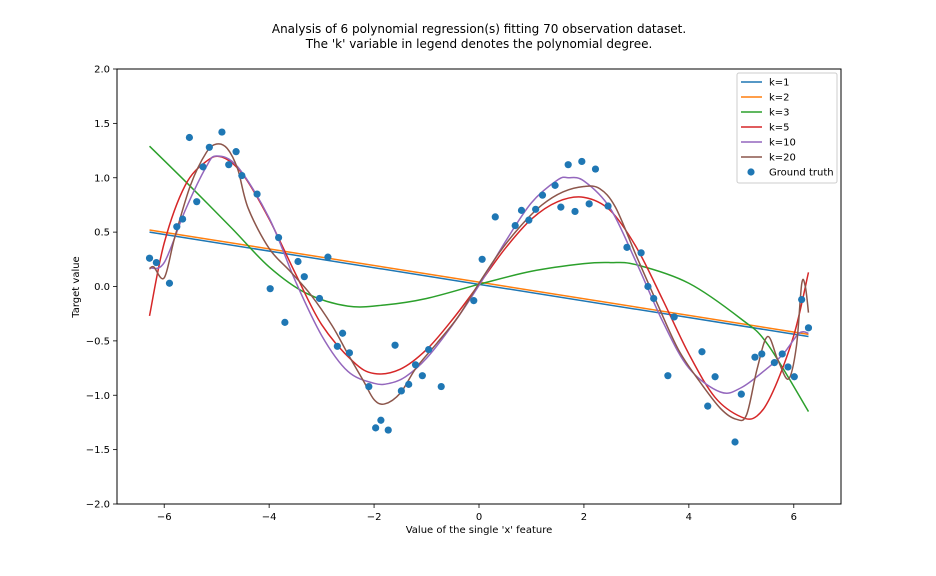 The height and width of the screenshot is (576, 936). I want to click on x-tick-label: 0, so click(479, 517).